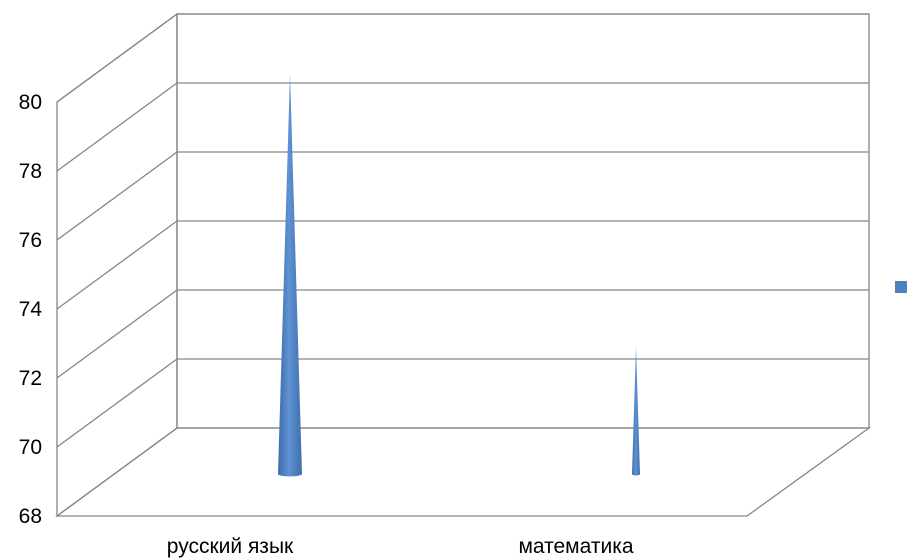 The height and width of the screenshot is (559, 909). What do you see at coordinates (30, 378) in the screenshot?
I see `y-tick-label: 72` at bounding box center [30, 378].